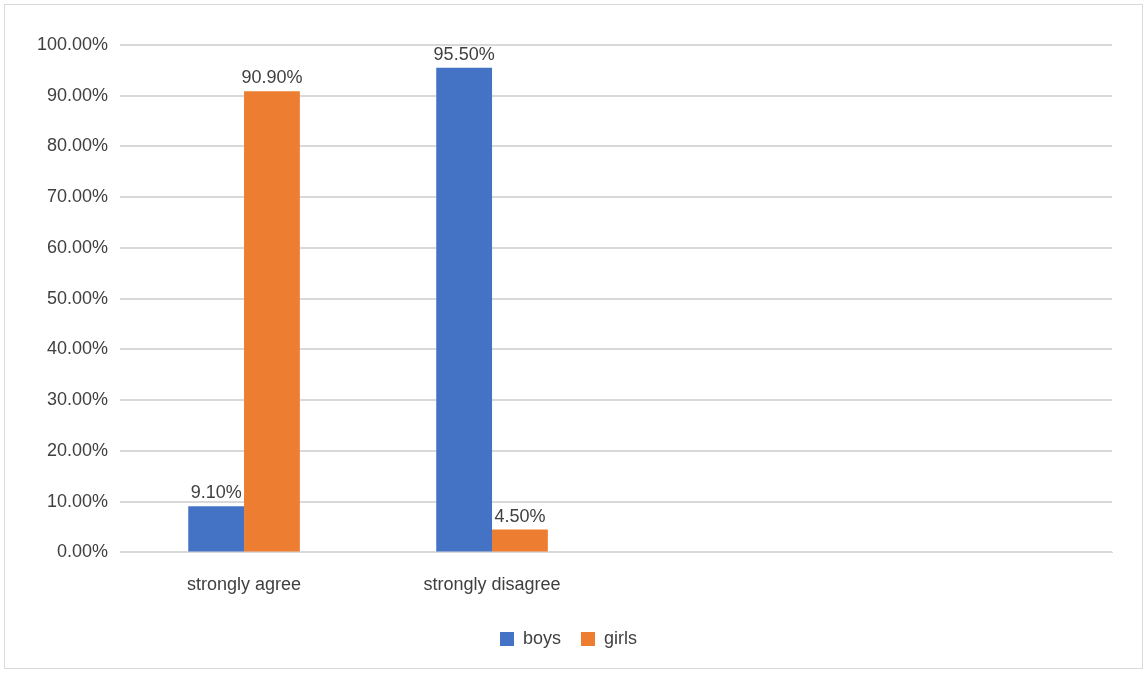 The height and width of the screenshot is (673, 1147). Describe the element at coordinates (83, 551) in the screenshot. I see `y-tick-label: 0.00%` at that location.